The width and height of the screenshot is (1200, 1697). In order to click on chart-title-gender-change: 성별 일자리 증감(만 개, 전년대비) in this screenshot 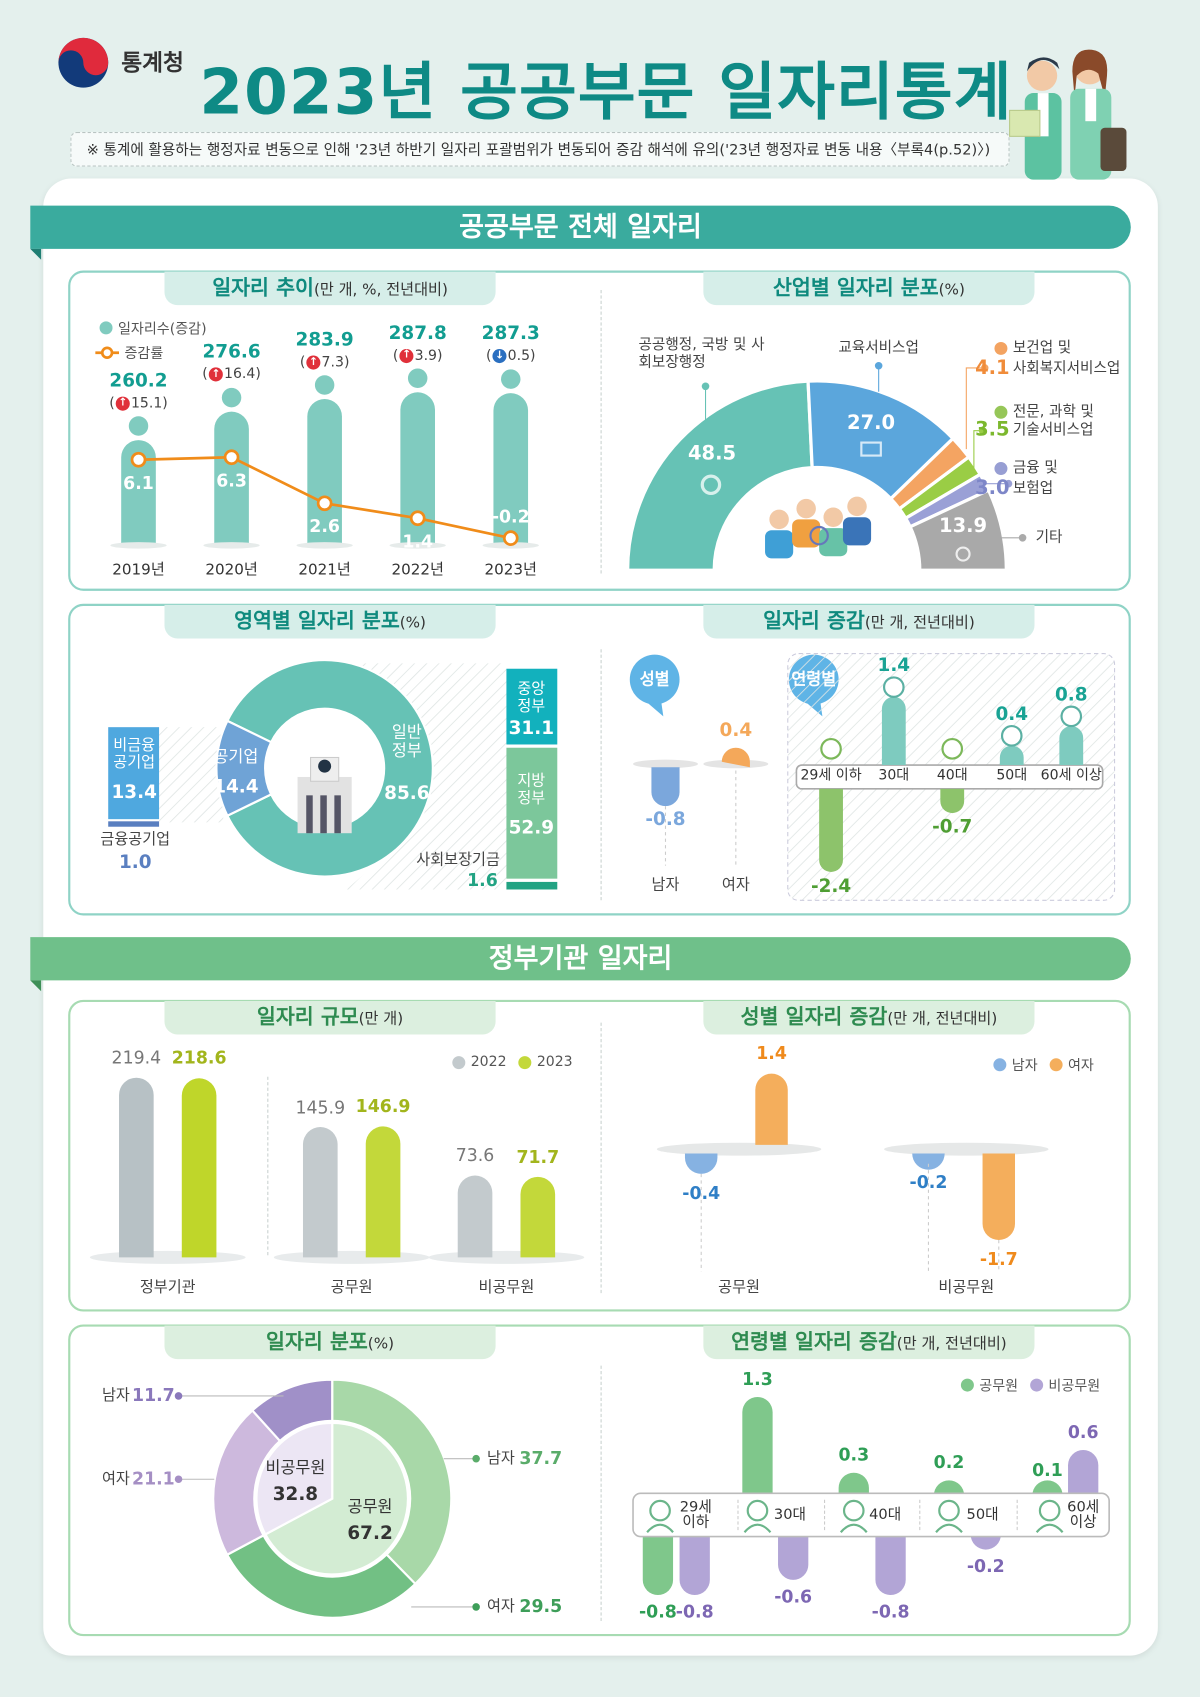, I will do `click(869, 1017)`.